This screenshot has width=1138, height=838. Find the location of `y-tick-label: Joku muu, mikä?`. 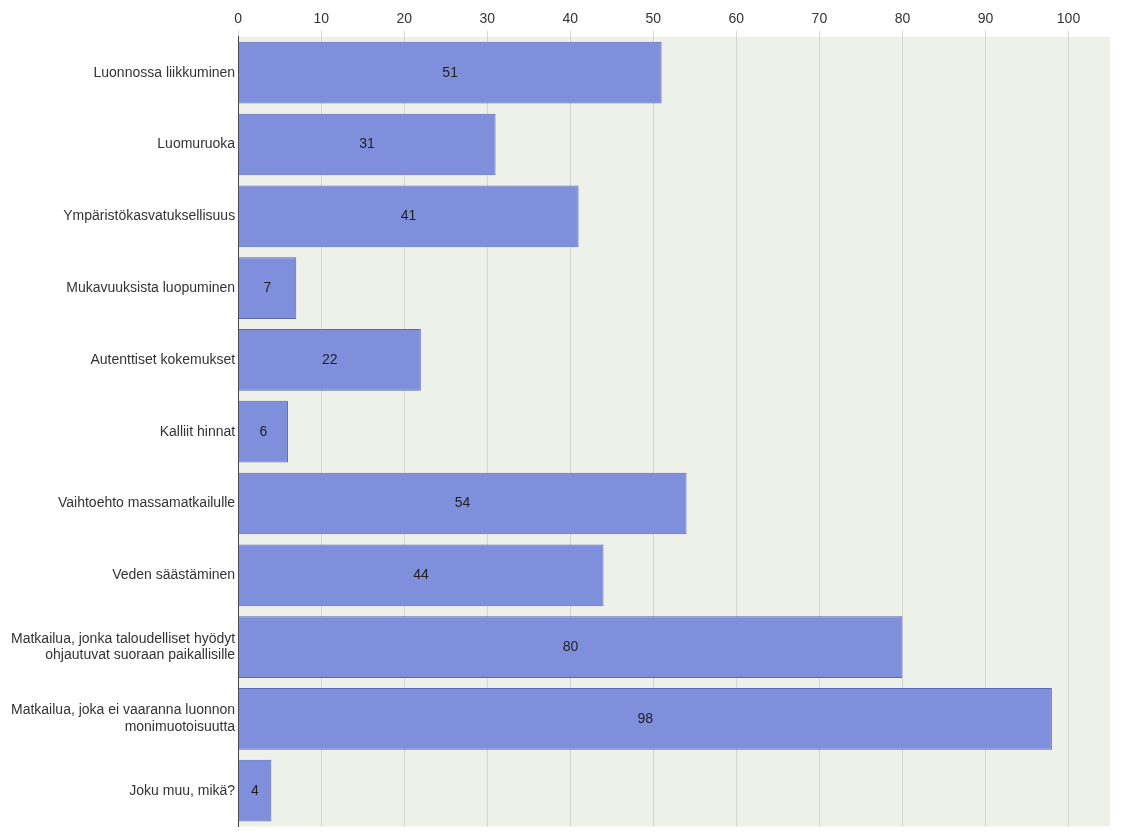

y-tick-label: Joku muu, mikä? is located at coordinates (182, 789).